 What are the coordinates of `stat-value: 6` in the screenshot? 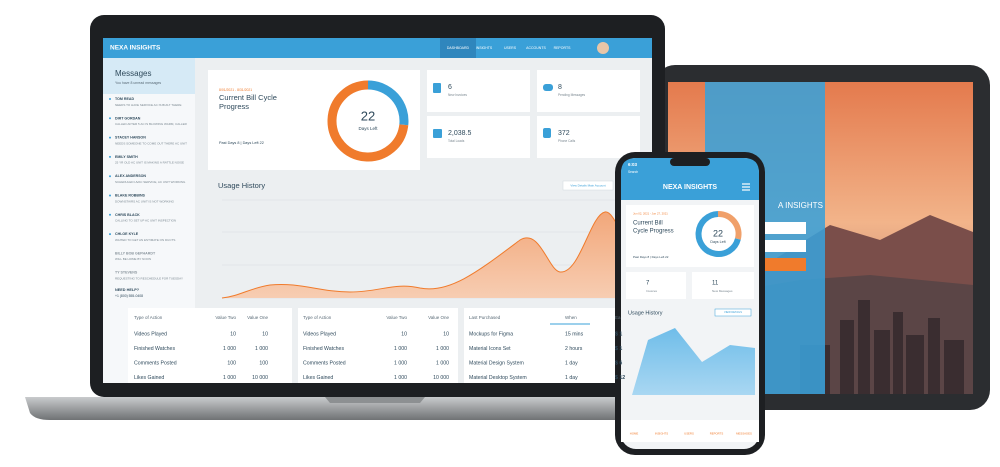 It's located at (450, 87).